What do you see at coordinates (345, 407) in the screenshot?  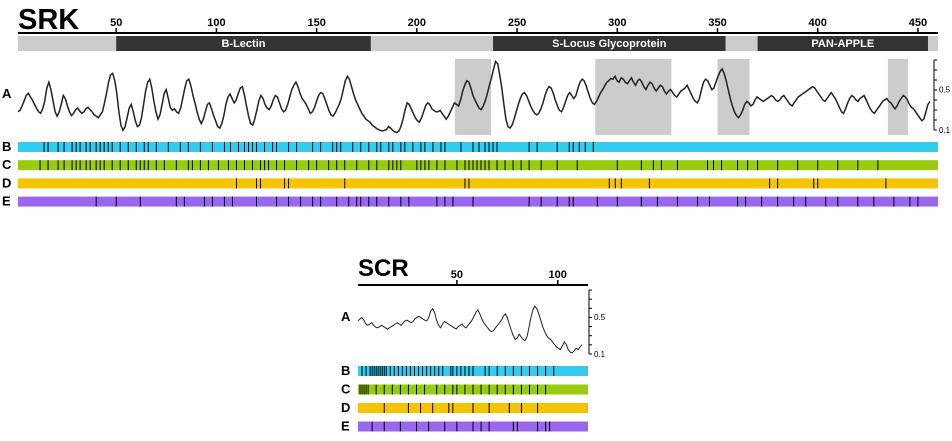 I see `scr-row-label-D: D` at bounding box center [345, 407].